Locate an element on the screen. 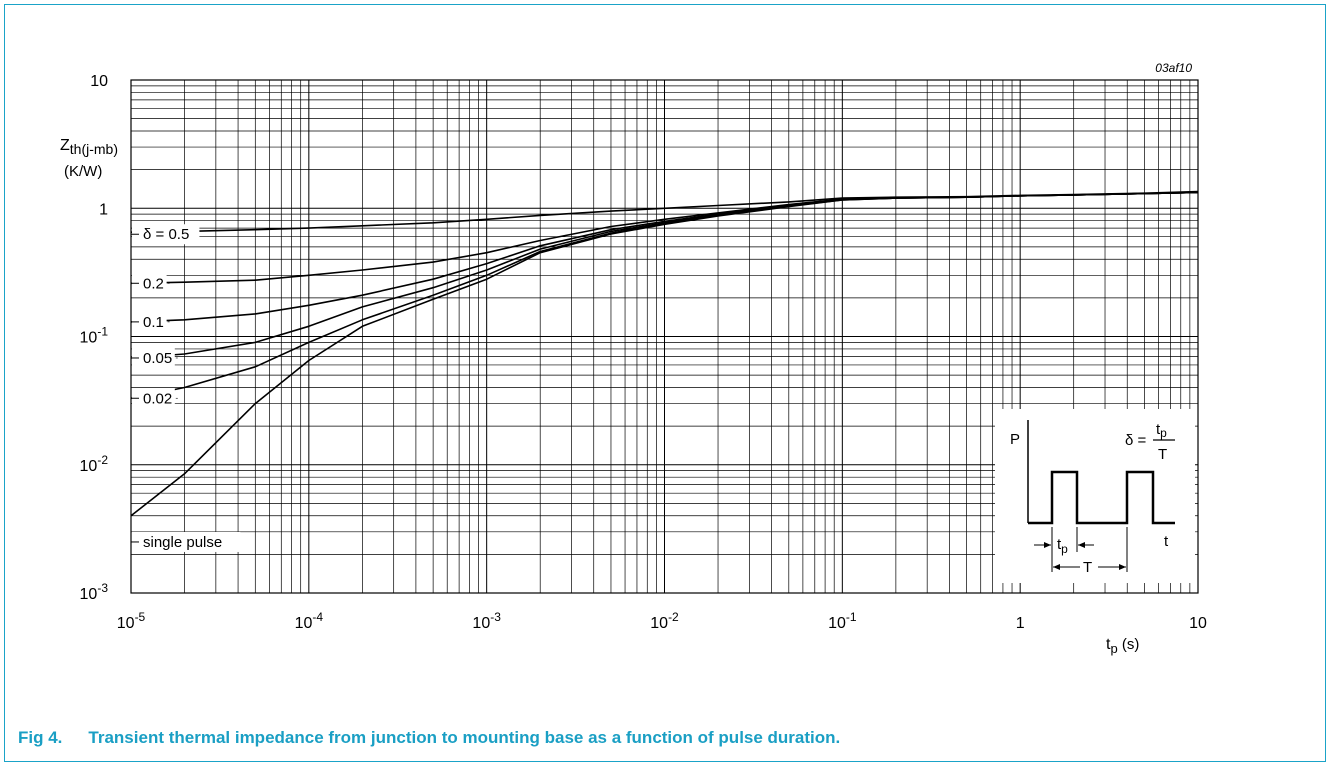 Image resolution: width=1332 pixels, height=767 pixels. curve-label: 0.2 is located at coordinates (153, 283).